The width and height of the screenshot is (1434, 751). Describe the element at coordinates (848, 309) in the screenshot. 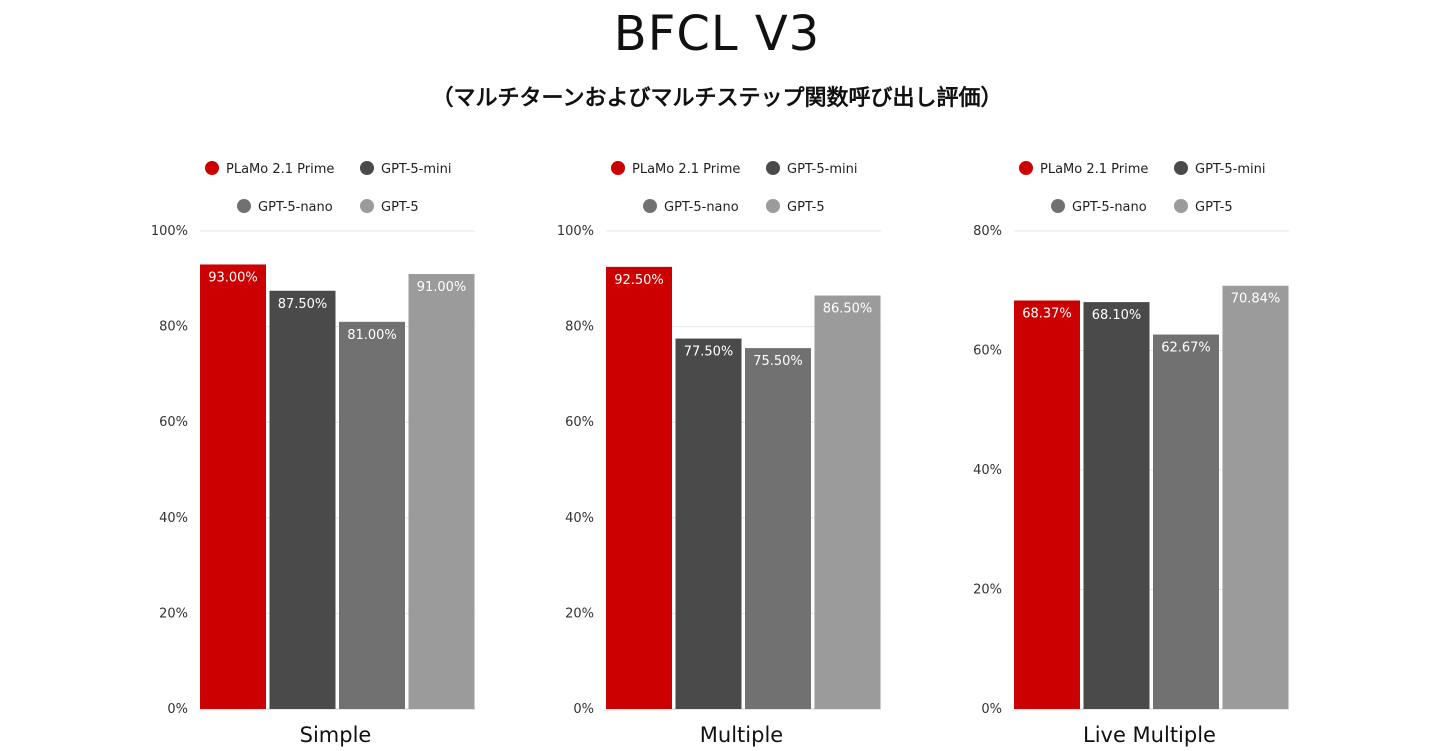

I see `data-label: 86.50%` at that location.